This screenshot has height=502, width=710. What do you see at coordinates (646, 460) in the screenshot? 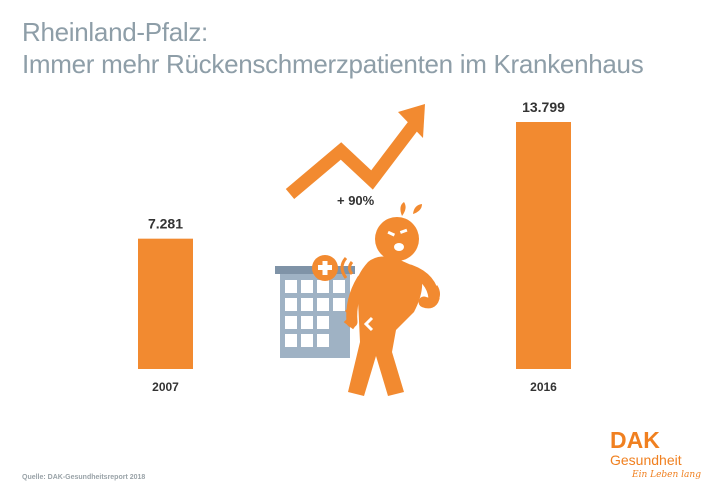
I see `logo-name: Gesundheit` at bounding box center [646, 460].